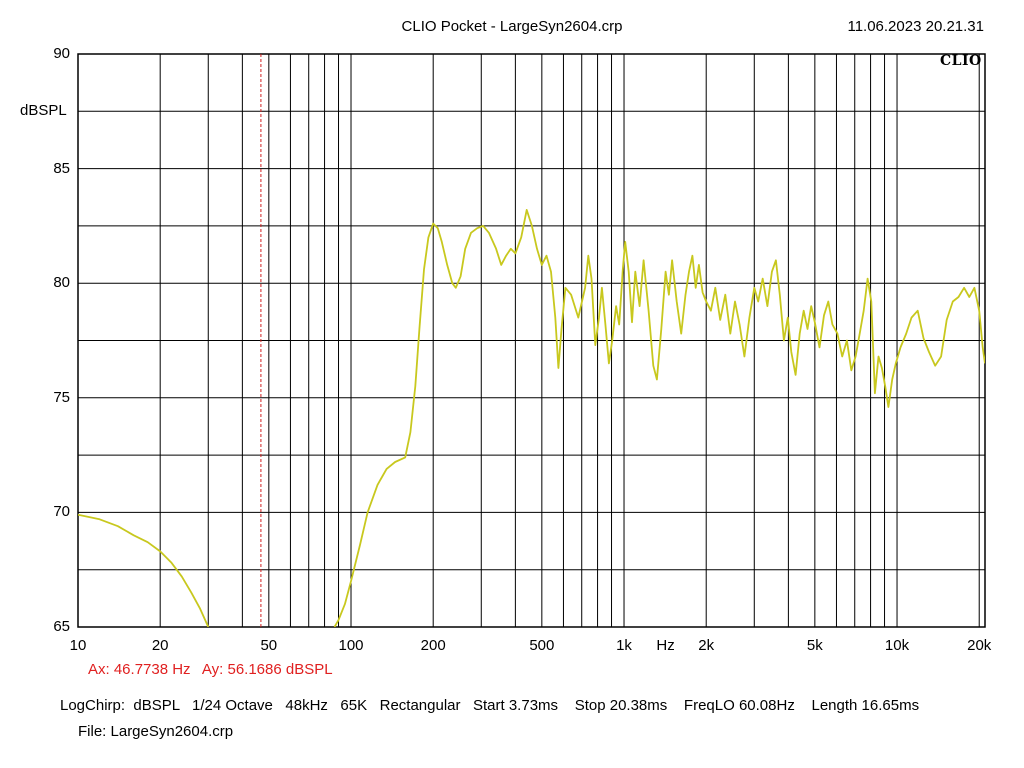 This screenshot has height=768, width=1024. I want to click on y-tick-label: 70, so click(61, 512).